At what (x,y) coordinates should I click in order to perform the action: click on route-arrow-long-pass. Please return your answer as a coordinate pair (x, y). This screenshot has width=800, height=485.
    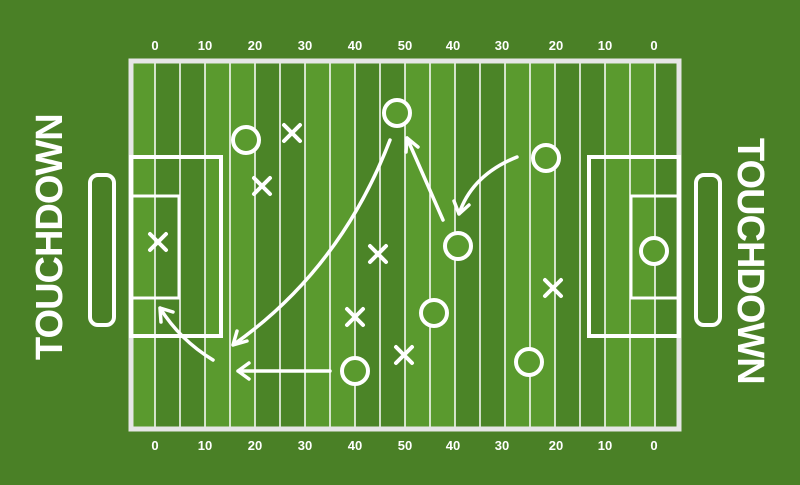
    Looking at the image, I should click on (311, 242).